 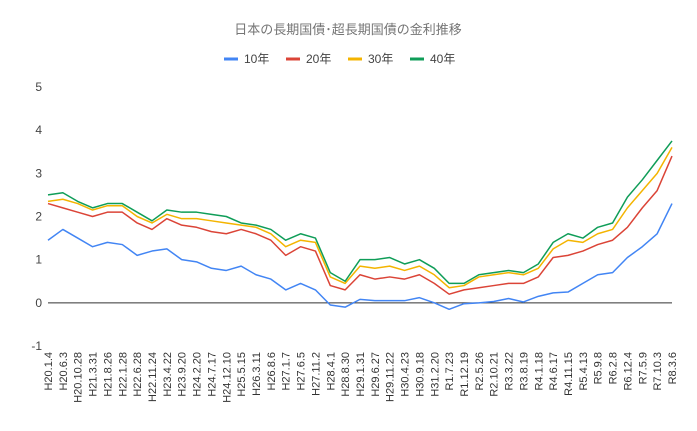 What do you see at coordinates (346, 374) in the screenshot?
I see `x-tick-label: H28.8.30` at bounding box center [346, 374].